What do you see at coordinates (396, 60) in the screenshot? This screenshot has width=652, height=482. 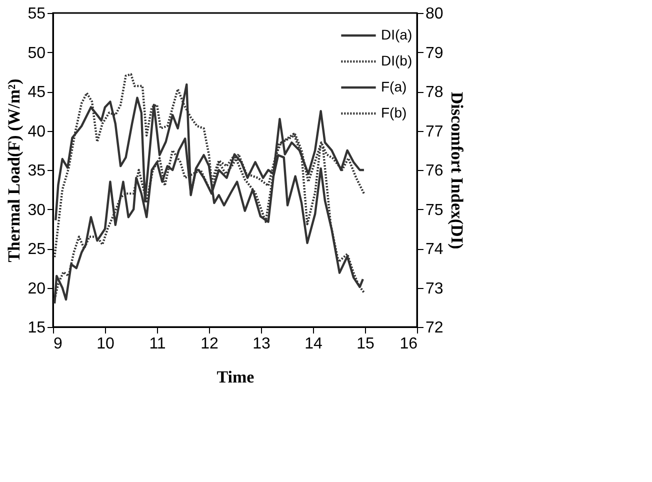 I see `legend-label: DI(b)` at bounding box center [396, 60].